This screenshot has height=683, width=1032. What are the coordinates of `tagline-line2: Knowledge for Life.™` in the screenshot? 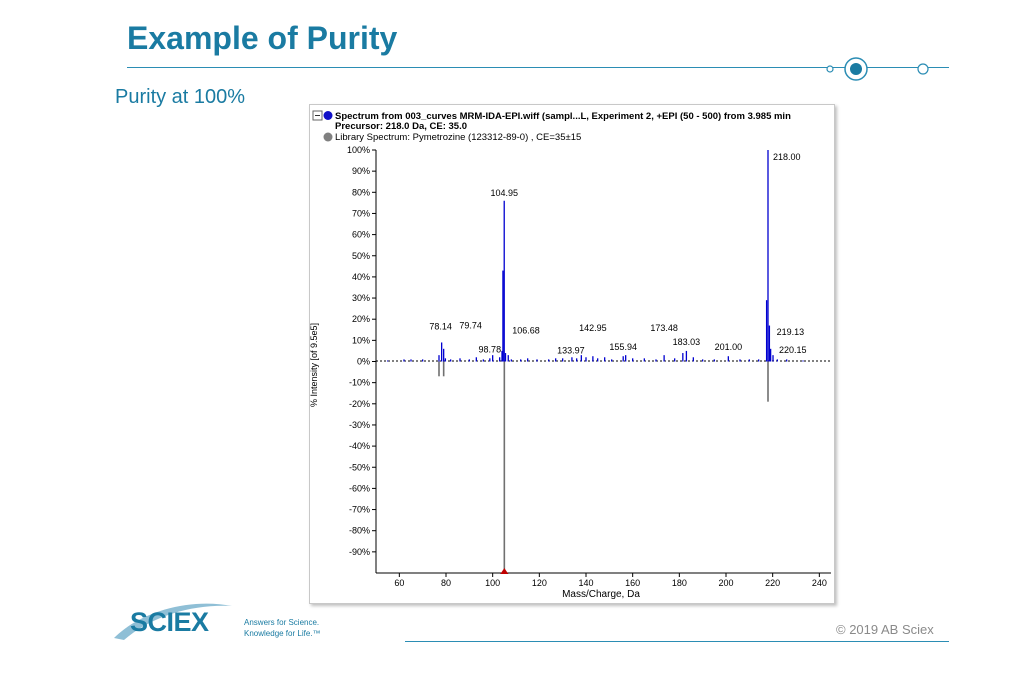 It's located at (282, 633).